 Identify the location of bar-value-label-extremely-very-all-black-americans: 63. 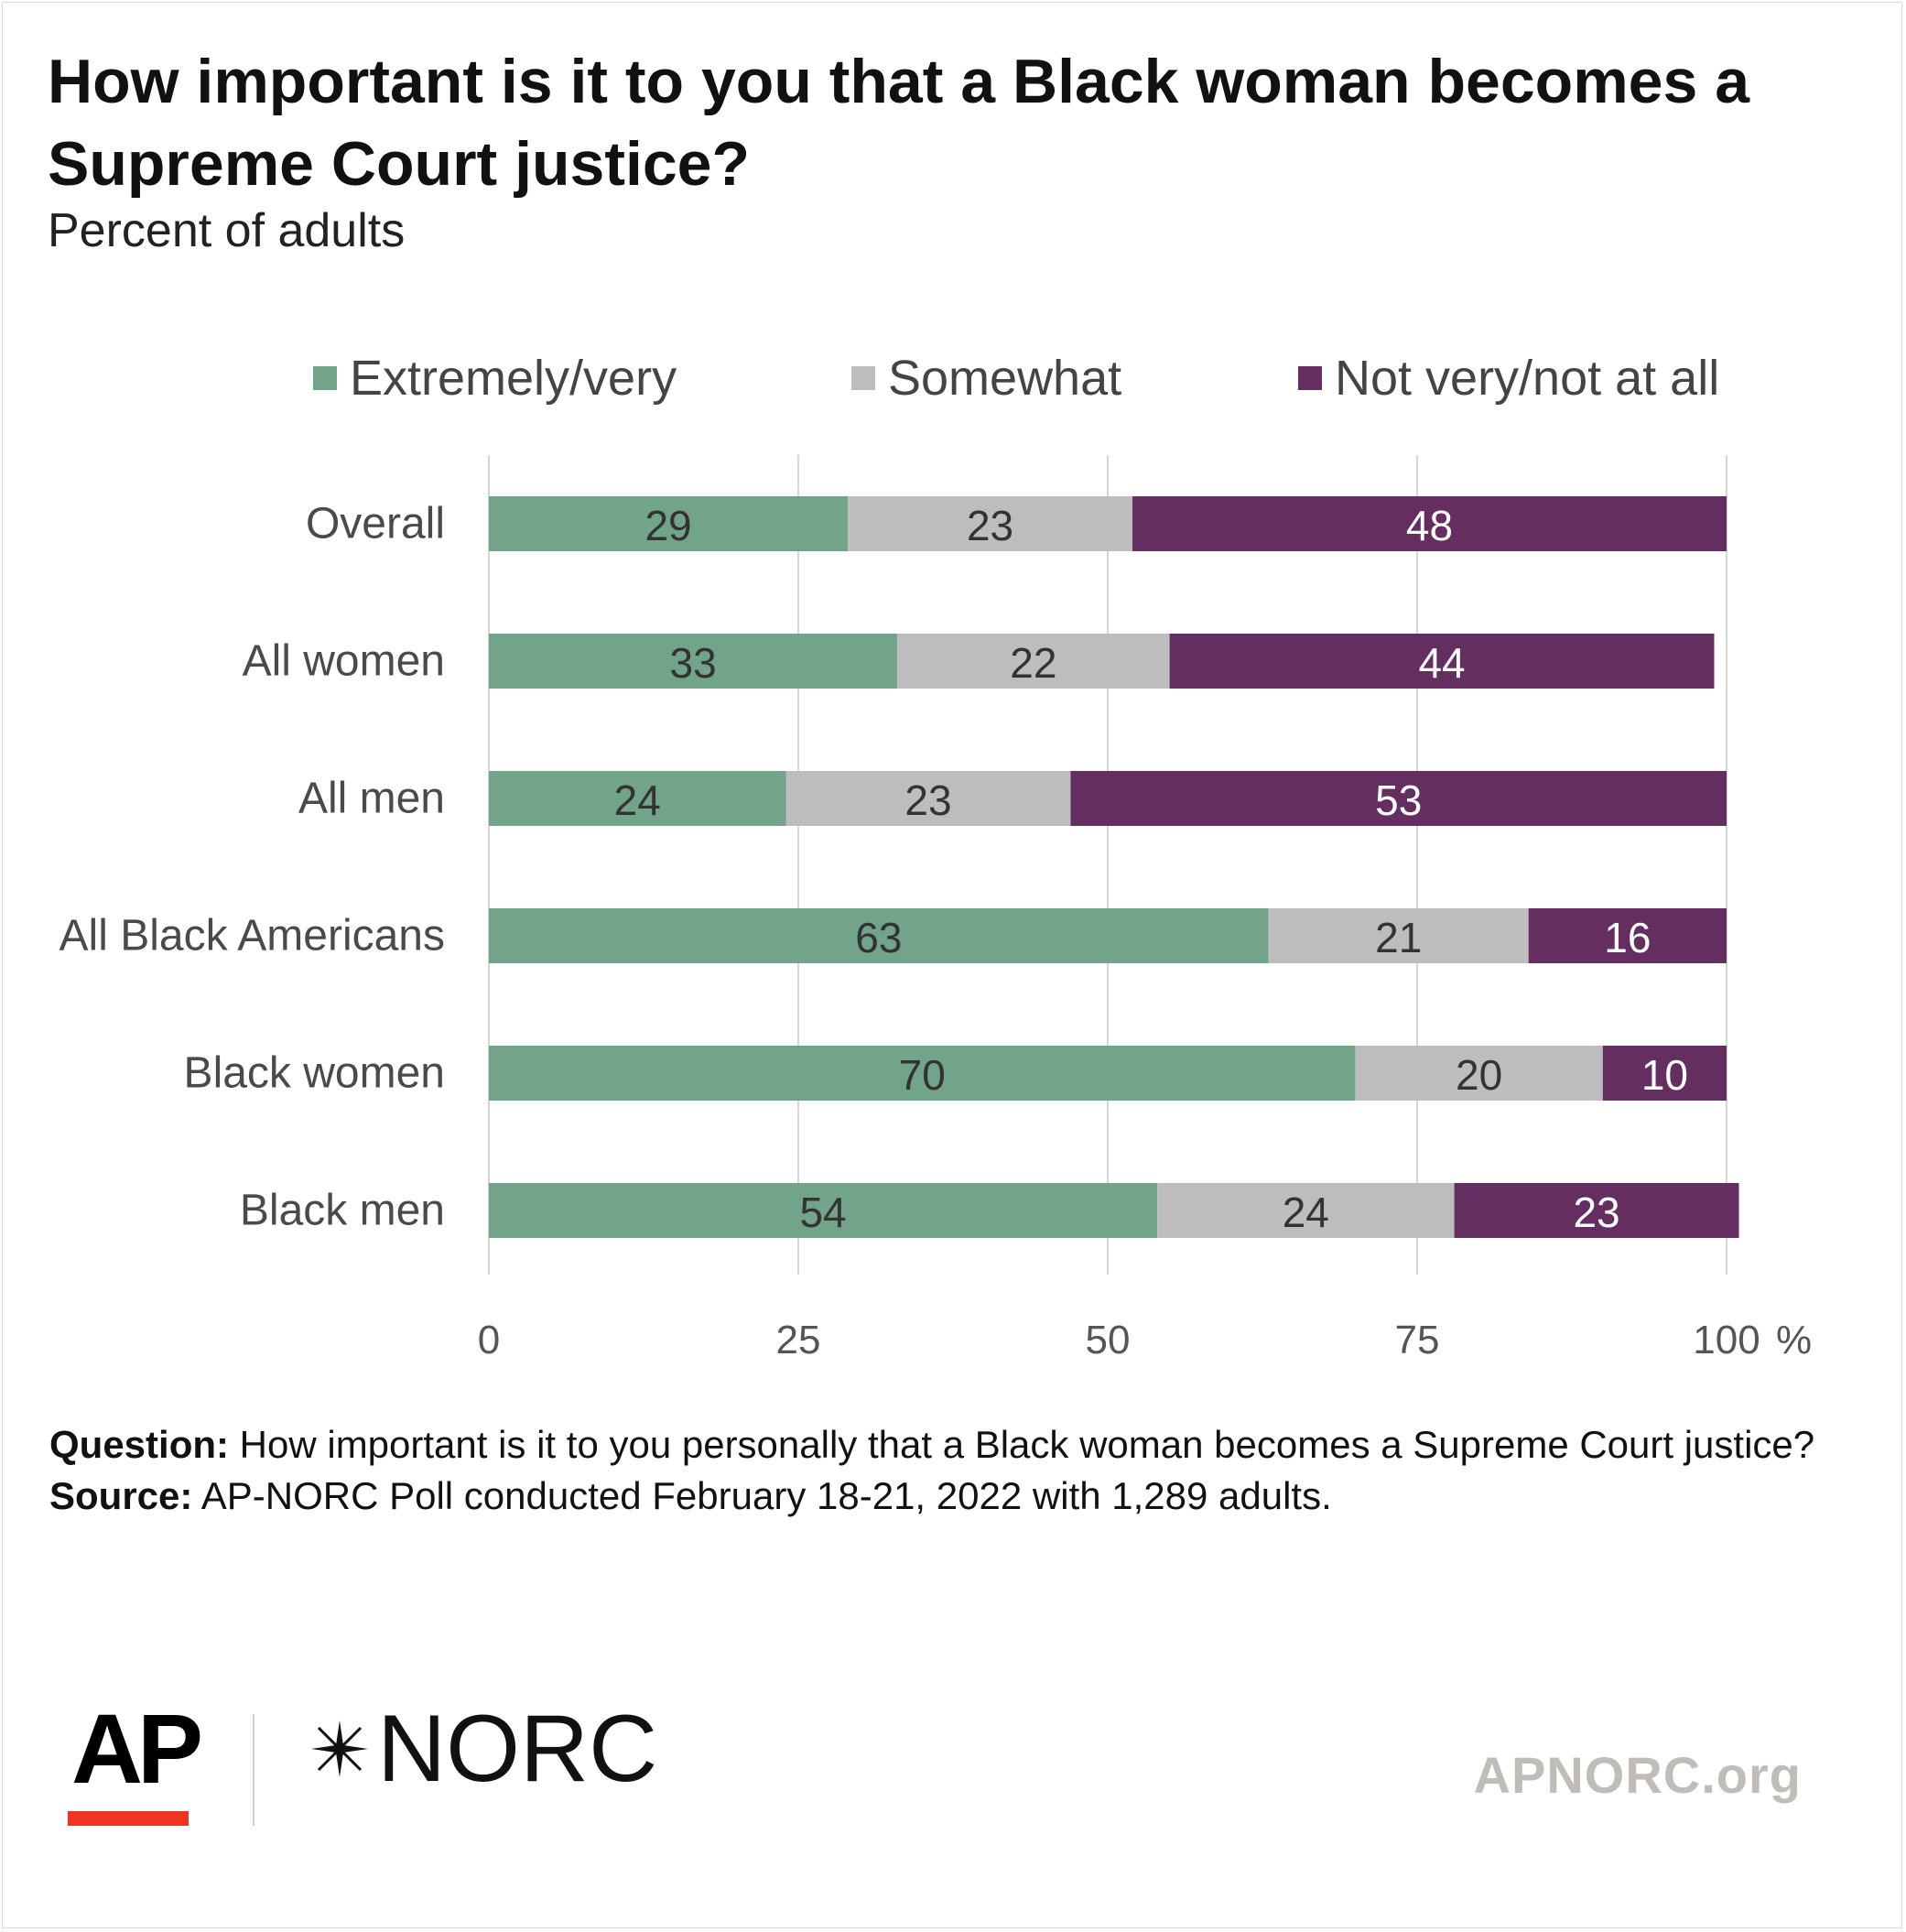
(879, 937).